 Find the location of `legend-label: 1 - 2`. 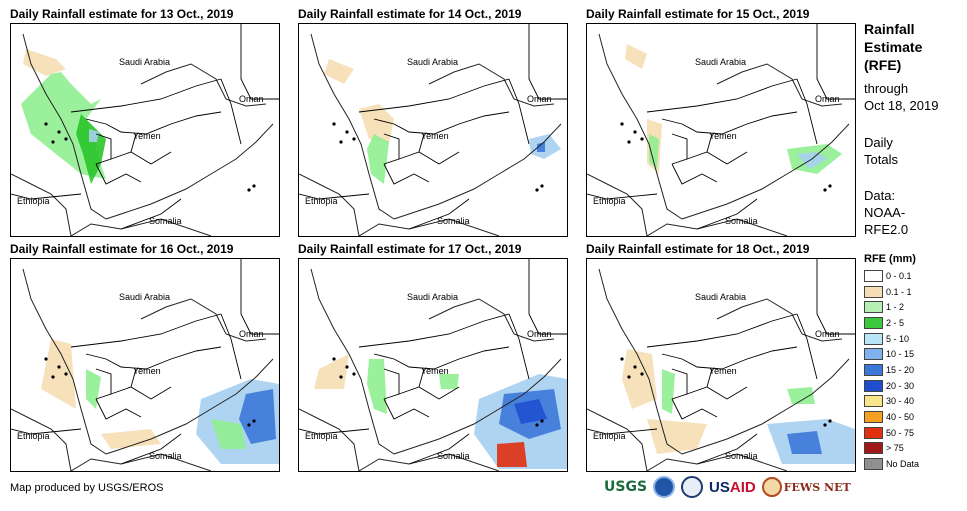

legend-label: 1 - 2 is located at coordinates (895, 307).